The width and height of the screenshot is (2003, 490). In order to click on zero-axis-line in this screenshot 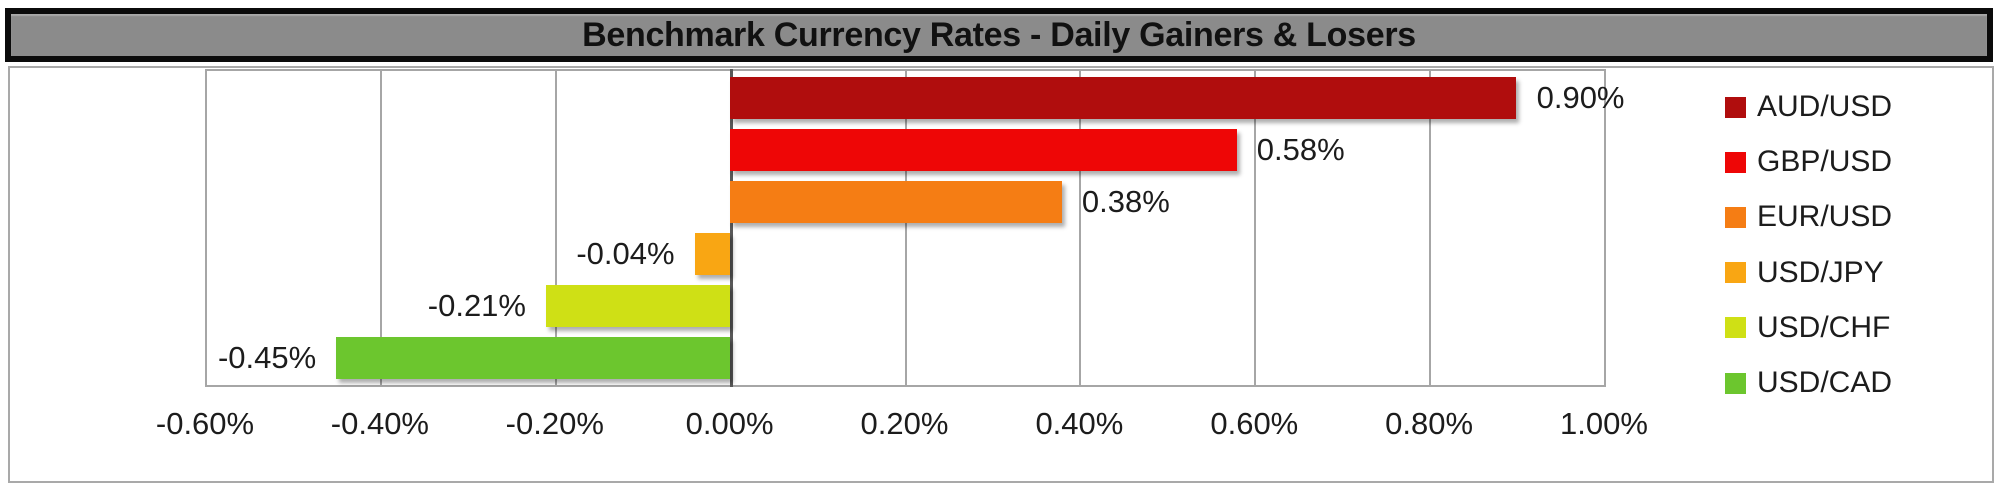, I will do `click(731, 228)`.